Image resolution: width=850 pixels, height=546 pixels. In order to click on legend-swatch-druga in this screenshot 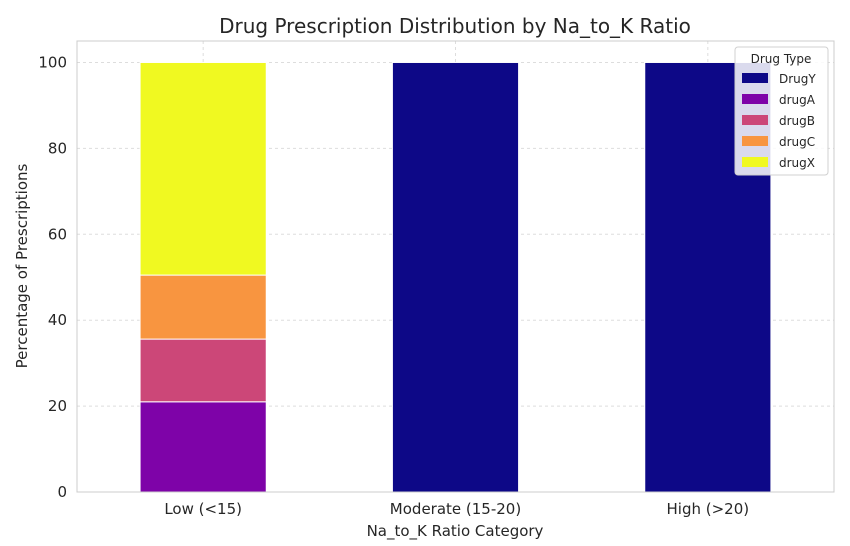, I will do `click(755, 99)`.